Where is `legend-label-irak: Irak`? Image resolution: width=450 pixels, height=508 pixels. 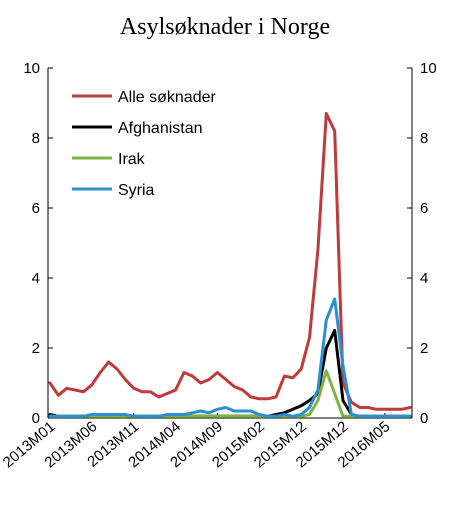 legend-label-irak: Irak is located at coordinates (132, 159).